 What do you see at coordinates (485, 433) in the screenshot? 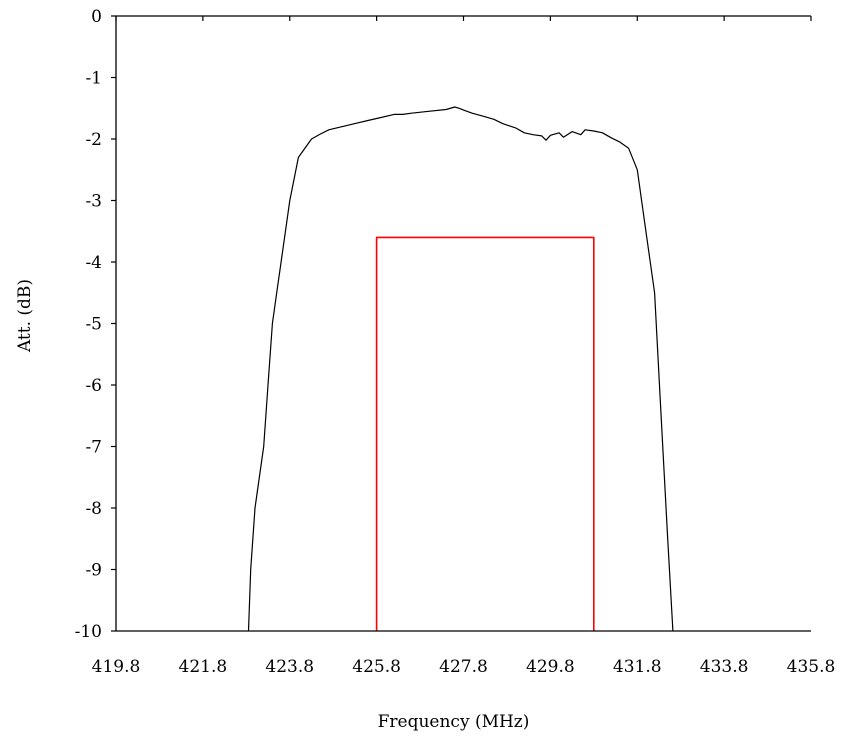
I see `passband-mask` at bounding box center [485, 433].